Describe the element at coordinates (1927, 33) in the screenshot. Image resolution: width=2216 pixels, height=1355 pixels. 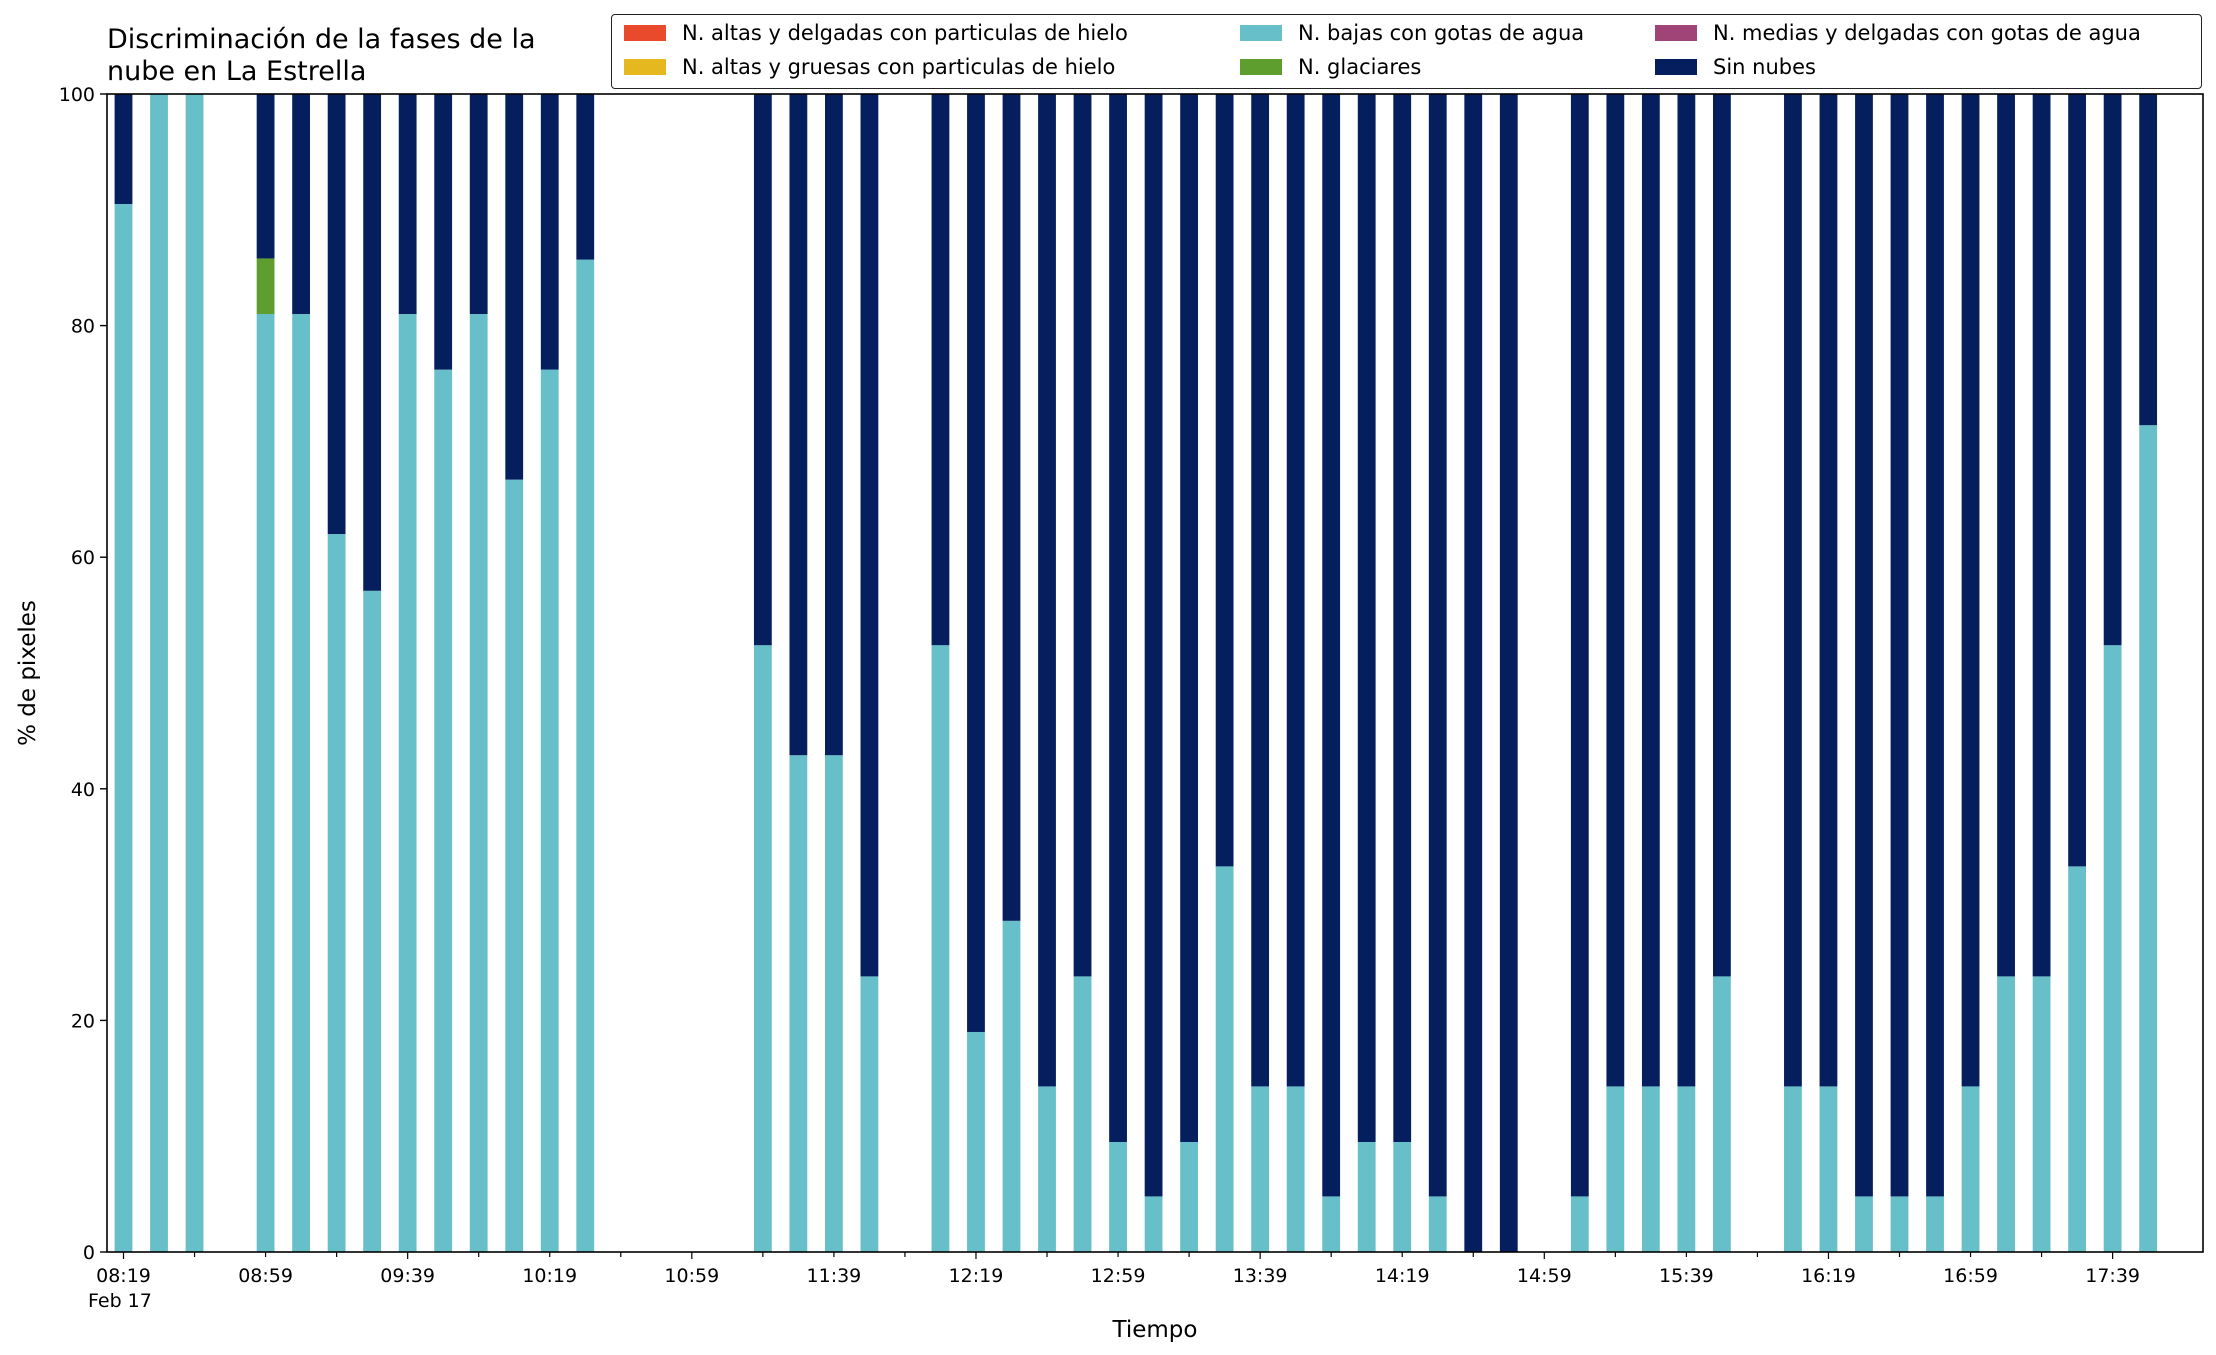
I see `legend-label: N. medias y delgadas con gotas de agua` at that location.